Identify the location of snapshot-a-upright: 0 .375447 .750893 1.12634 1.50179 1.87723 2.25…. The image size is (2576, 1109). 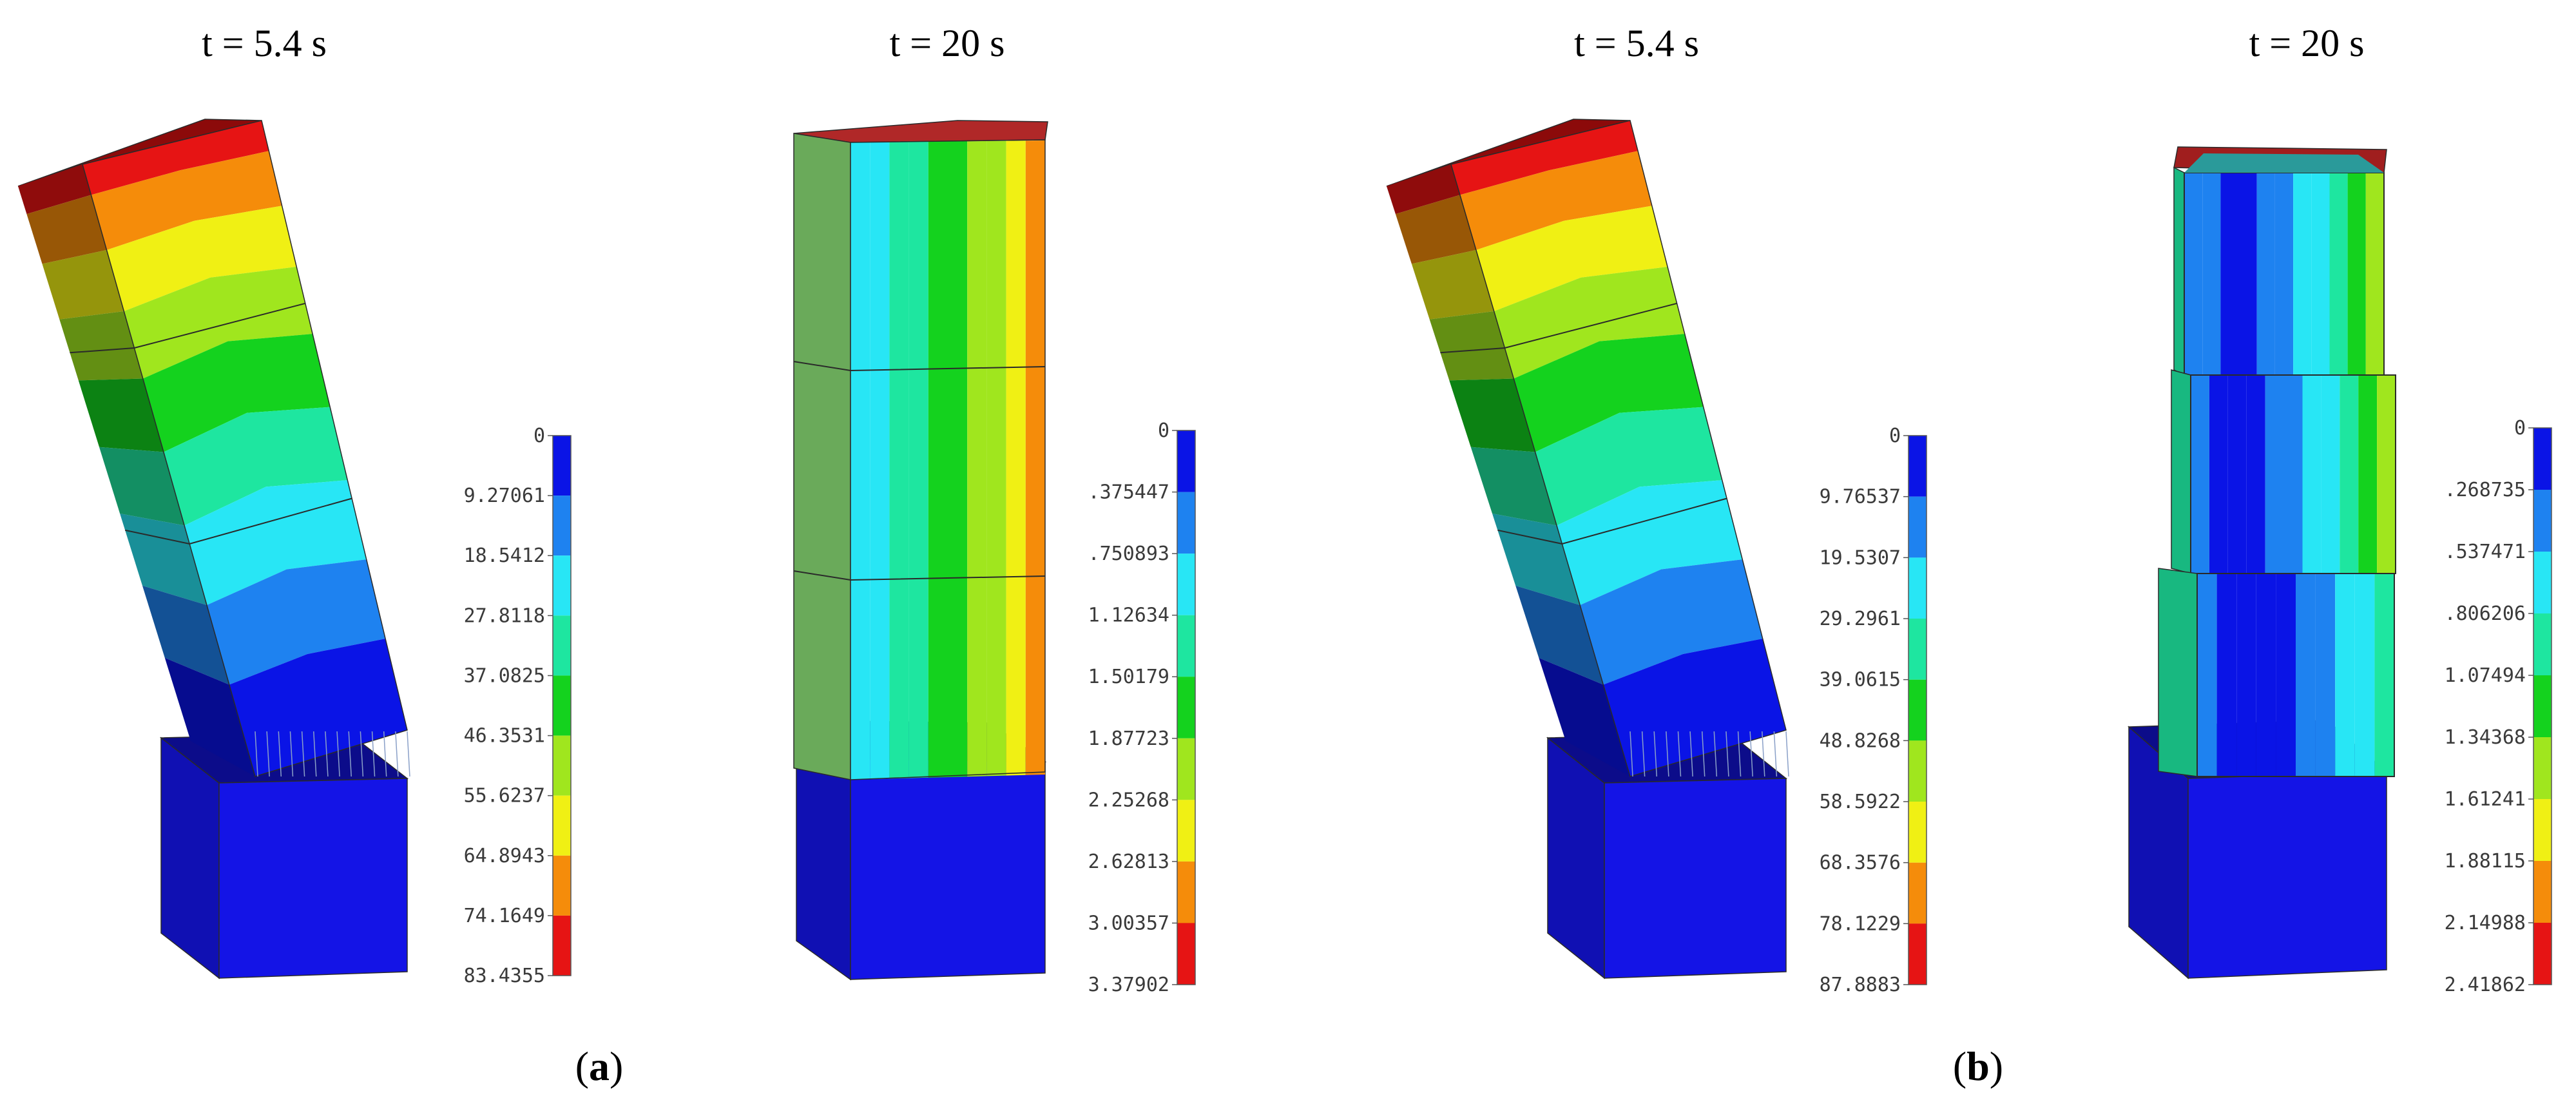
(994, 558).